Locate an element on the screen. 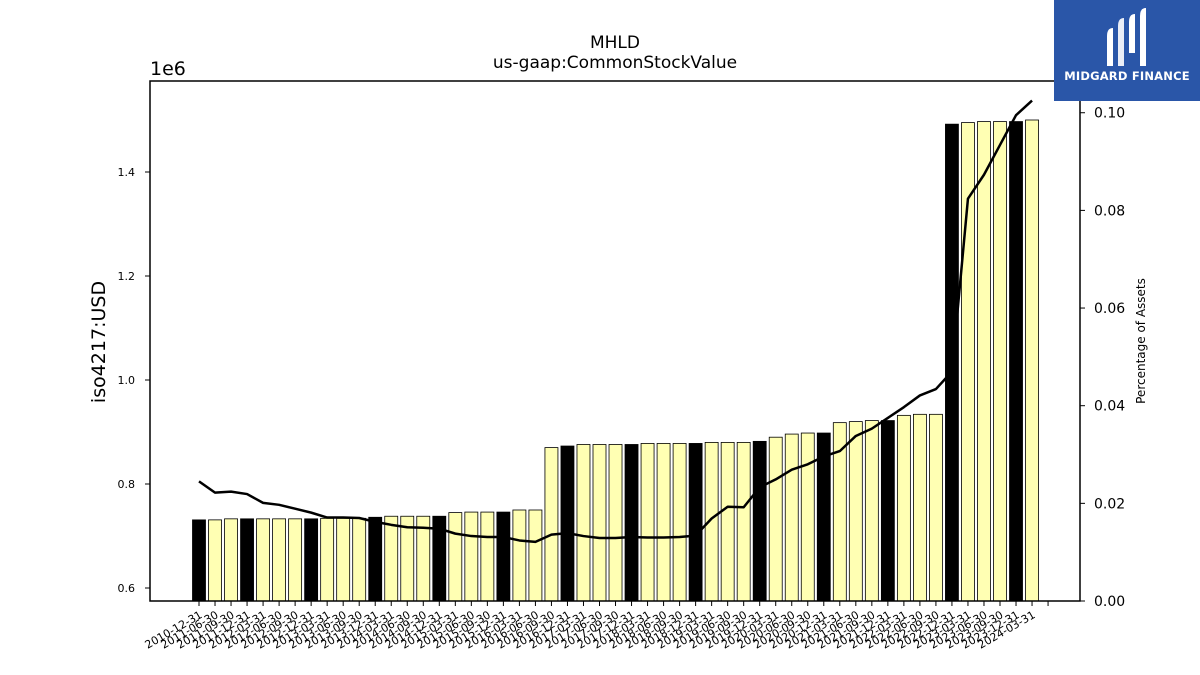  y2-tick-label: 0.02 is located at coordinates (1109, 504).